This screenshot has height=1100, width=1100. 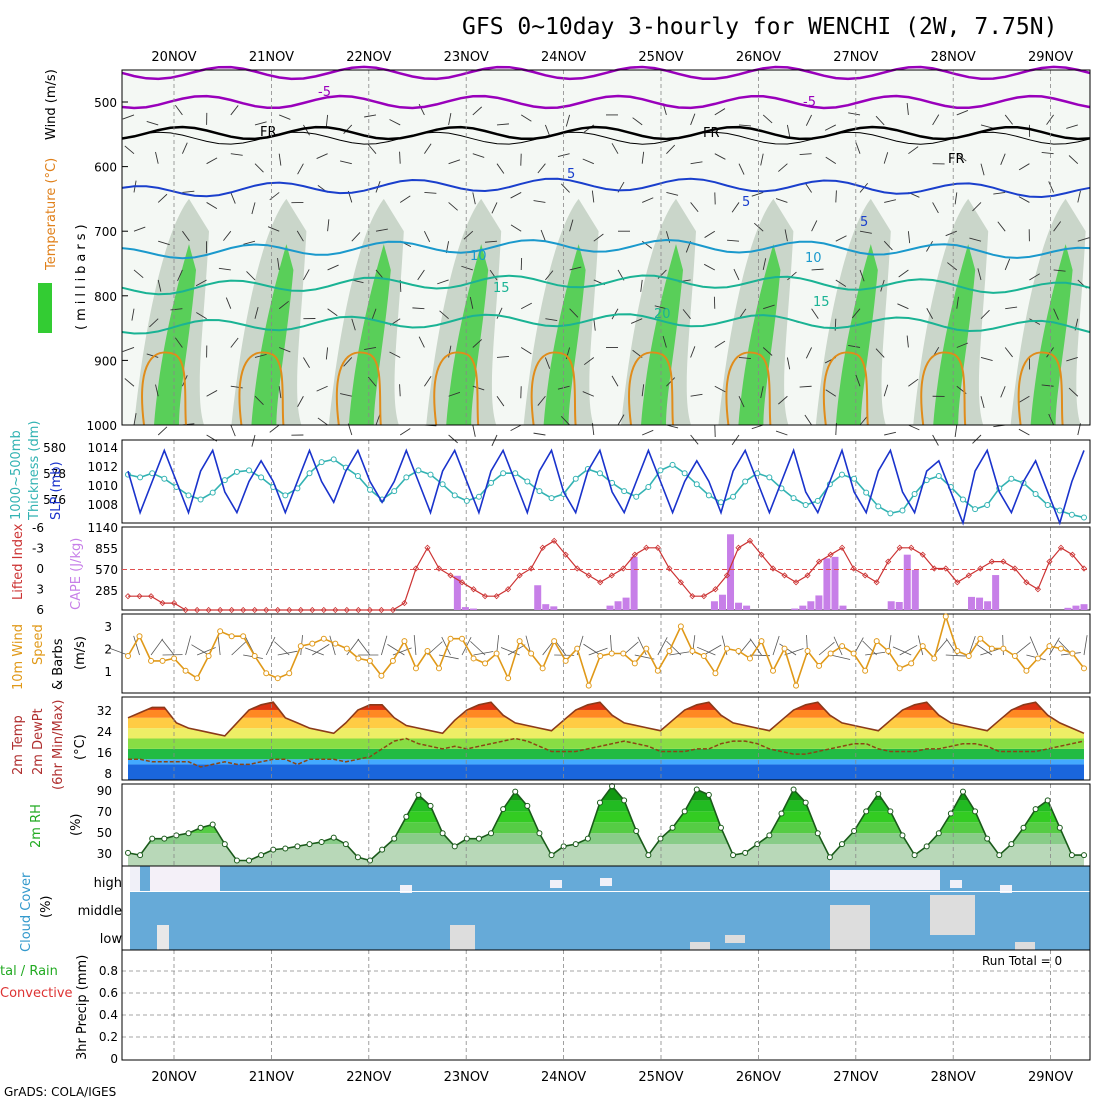 I want to click on date-label-bottom: 29NOV, so click(x=1050, y=1077).